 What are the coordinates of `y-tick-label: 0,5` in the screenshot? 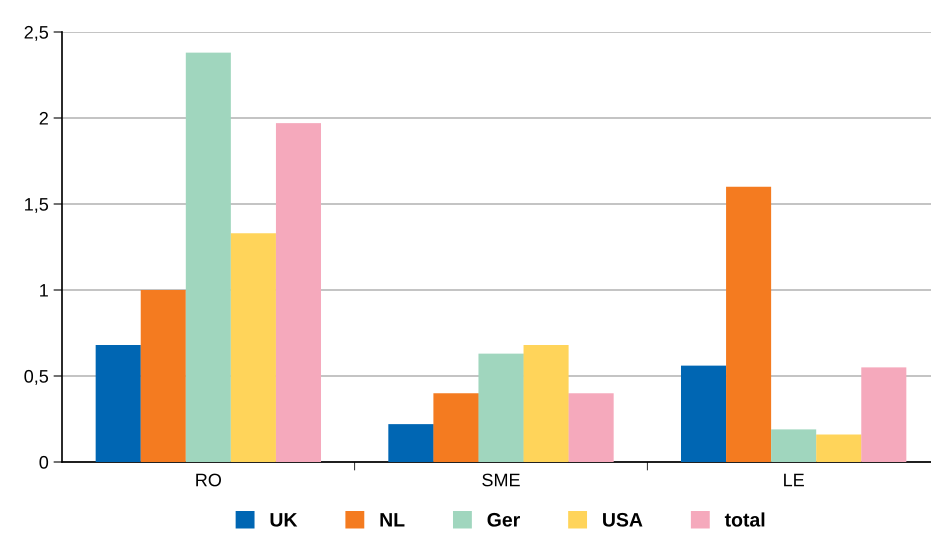 It's located at (36, 377).